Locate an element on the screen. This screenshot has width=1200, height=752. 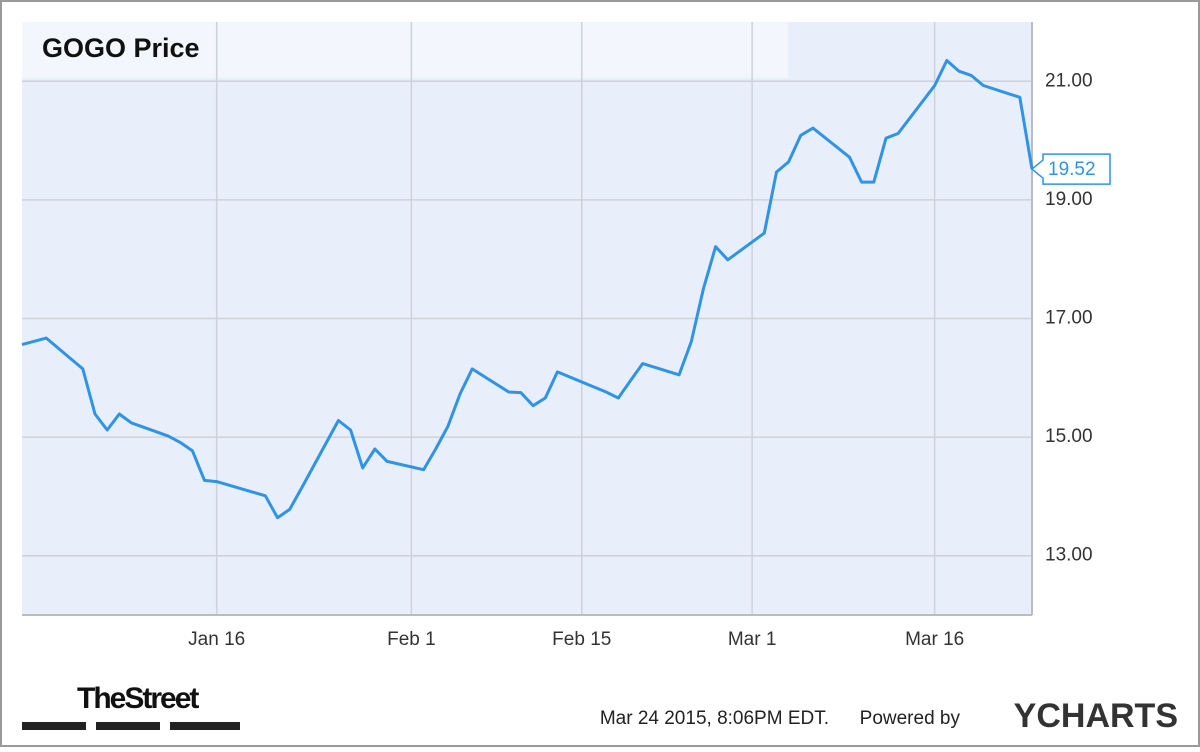
brand-logo: YCHARTS is located at coordinates (1096, 716).